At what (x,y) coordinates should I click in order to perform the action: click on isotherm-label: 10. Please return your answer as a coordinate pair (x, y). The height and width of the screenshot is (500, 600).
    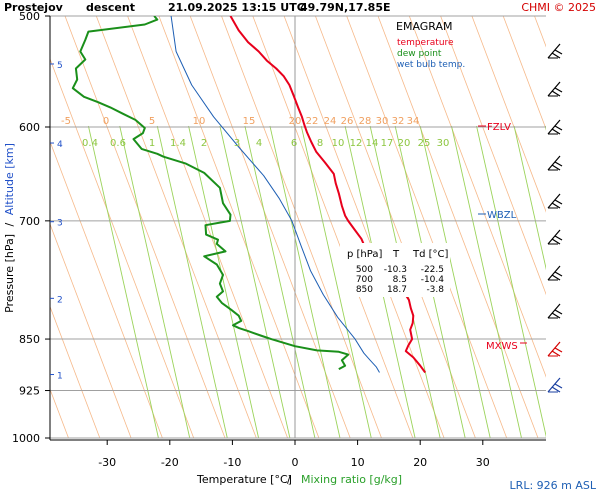
    Looking at the image, I should click on (199, 121).